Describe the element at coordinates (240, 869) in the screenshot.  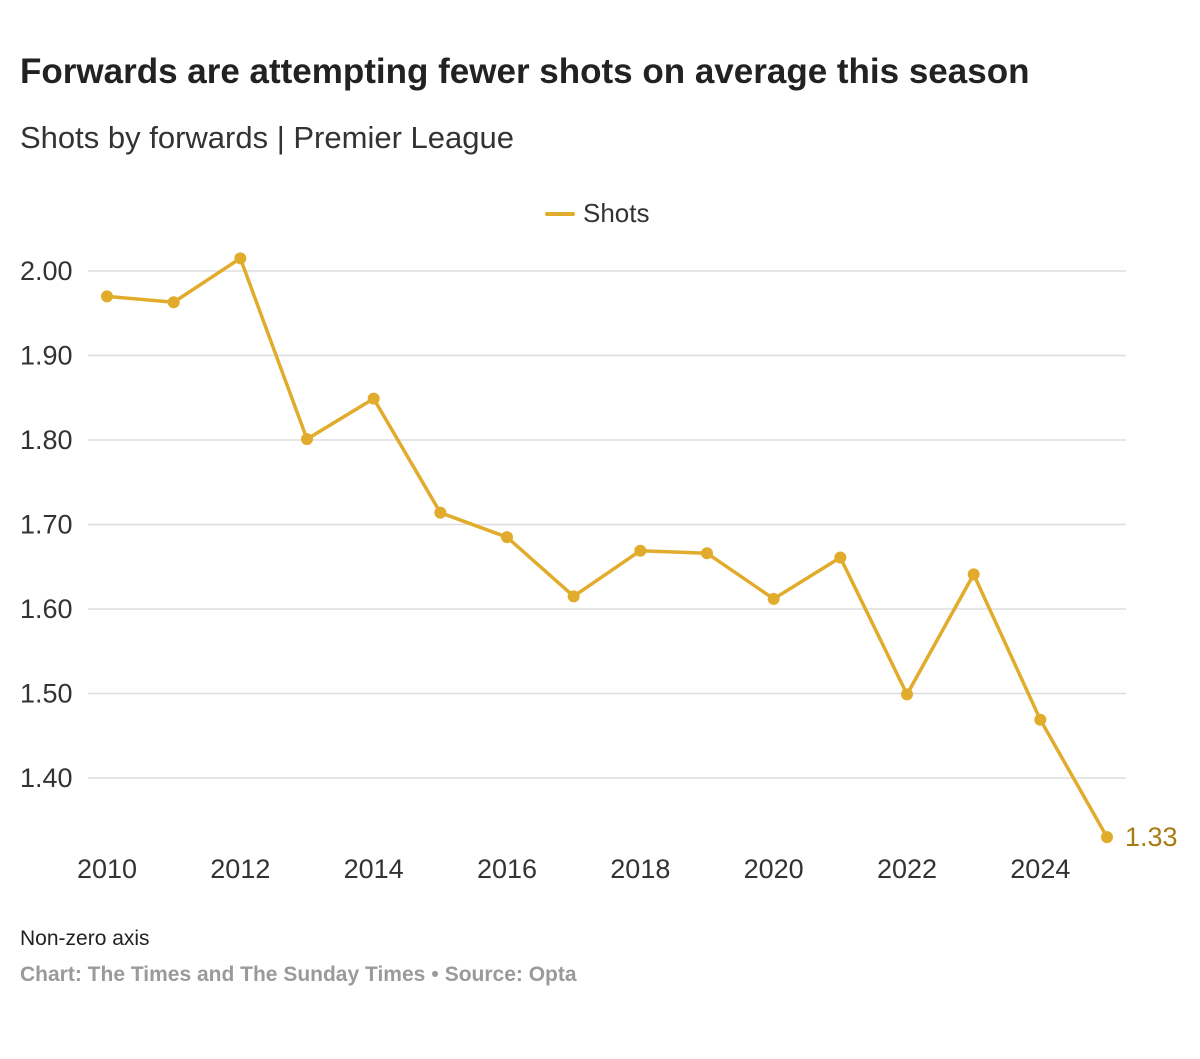
I see `x-tick-label: 2012` at that location.